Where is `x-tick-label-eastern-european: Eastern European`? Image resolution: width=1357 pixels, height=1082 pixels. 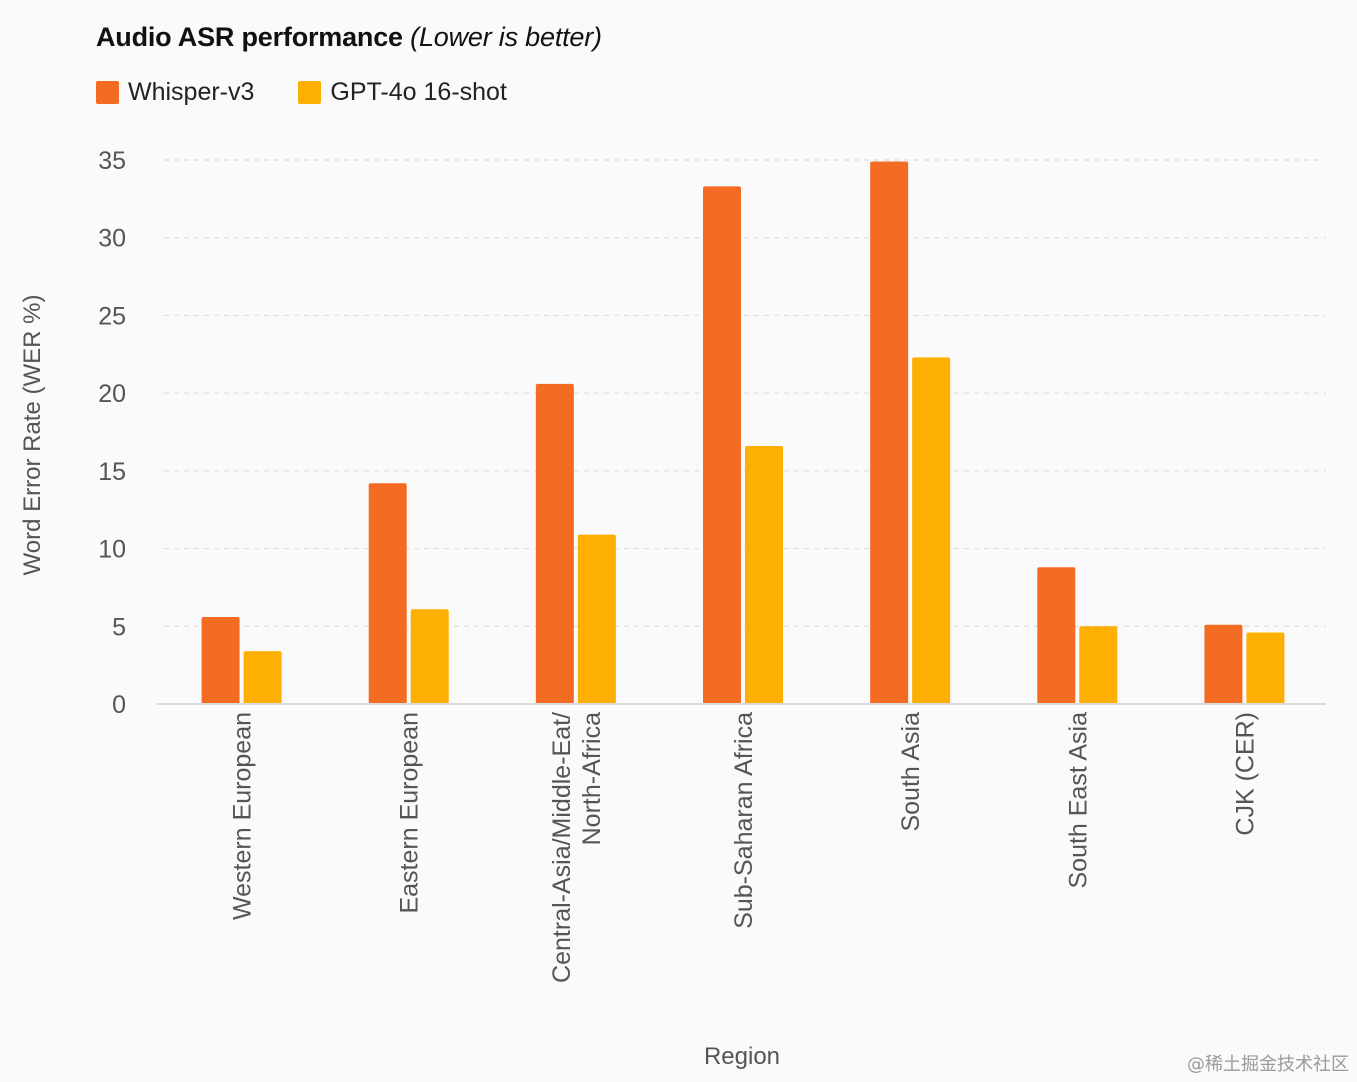 x-tick-label-eastern-european: Eastern European is located at coordinates (410, 813).